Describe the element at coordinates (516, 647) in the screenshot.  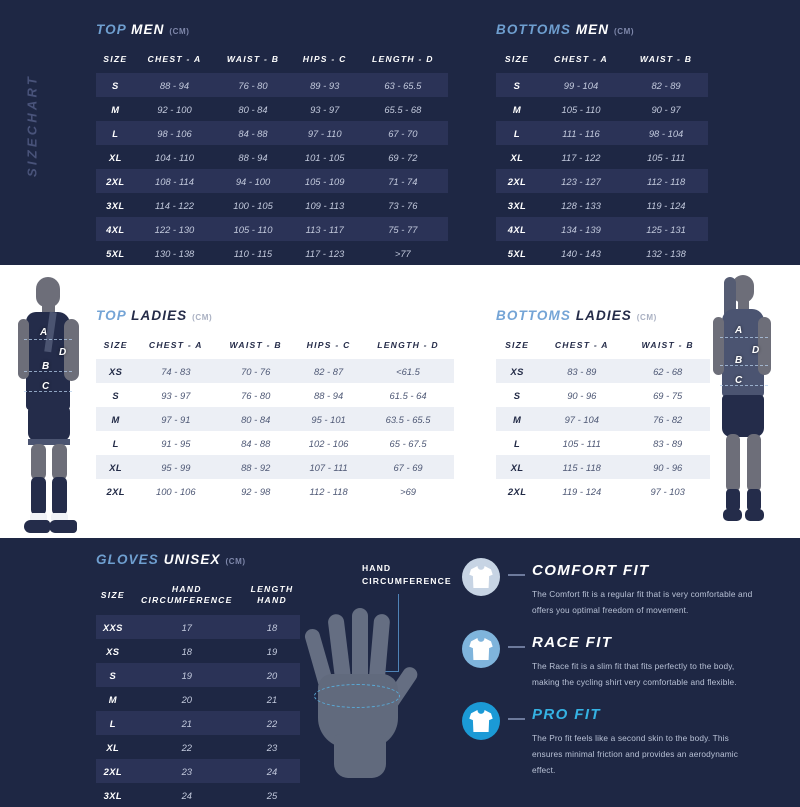
I see `fit-leader-dash` at that location.